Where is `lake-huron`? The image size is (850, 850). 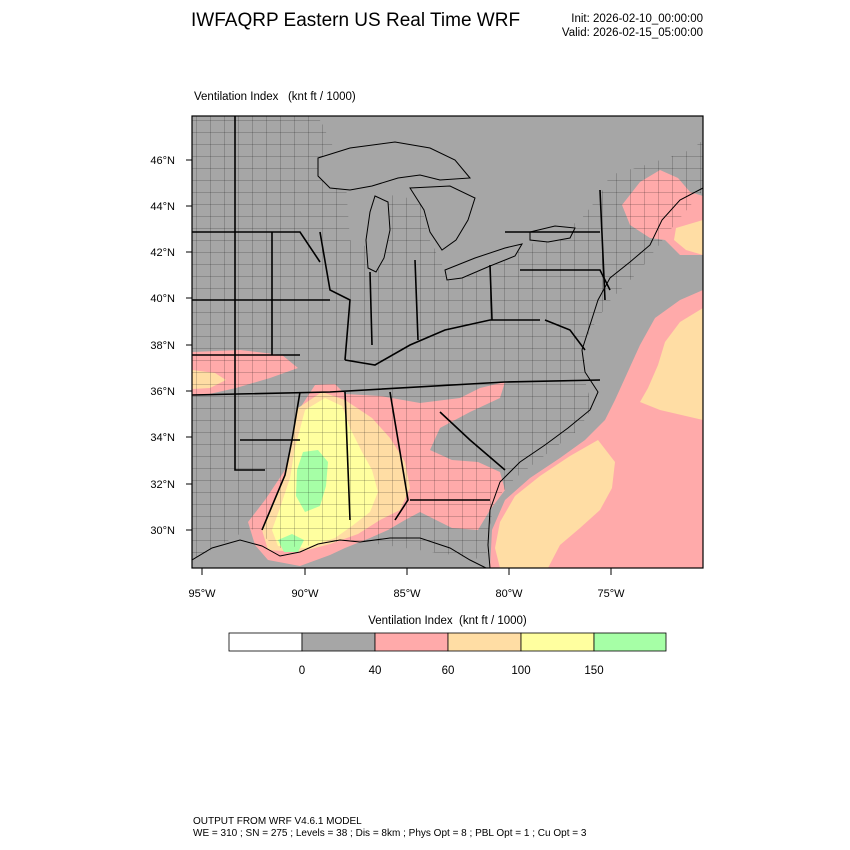 lake-huron is located at coordinates (442, 218).